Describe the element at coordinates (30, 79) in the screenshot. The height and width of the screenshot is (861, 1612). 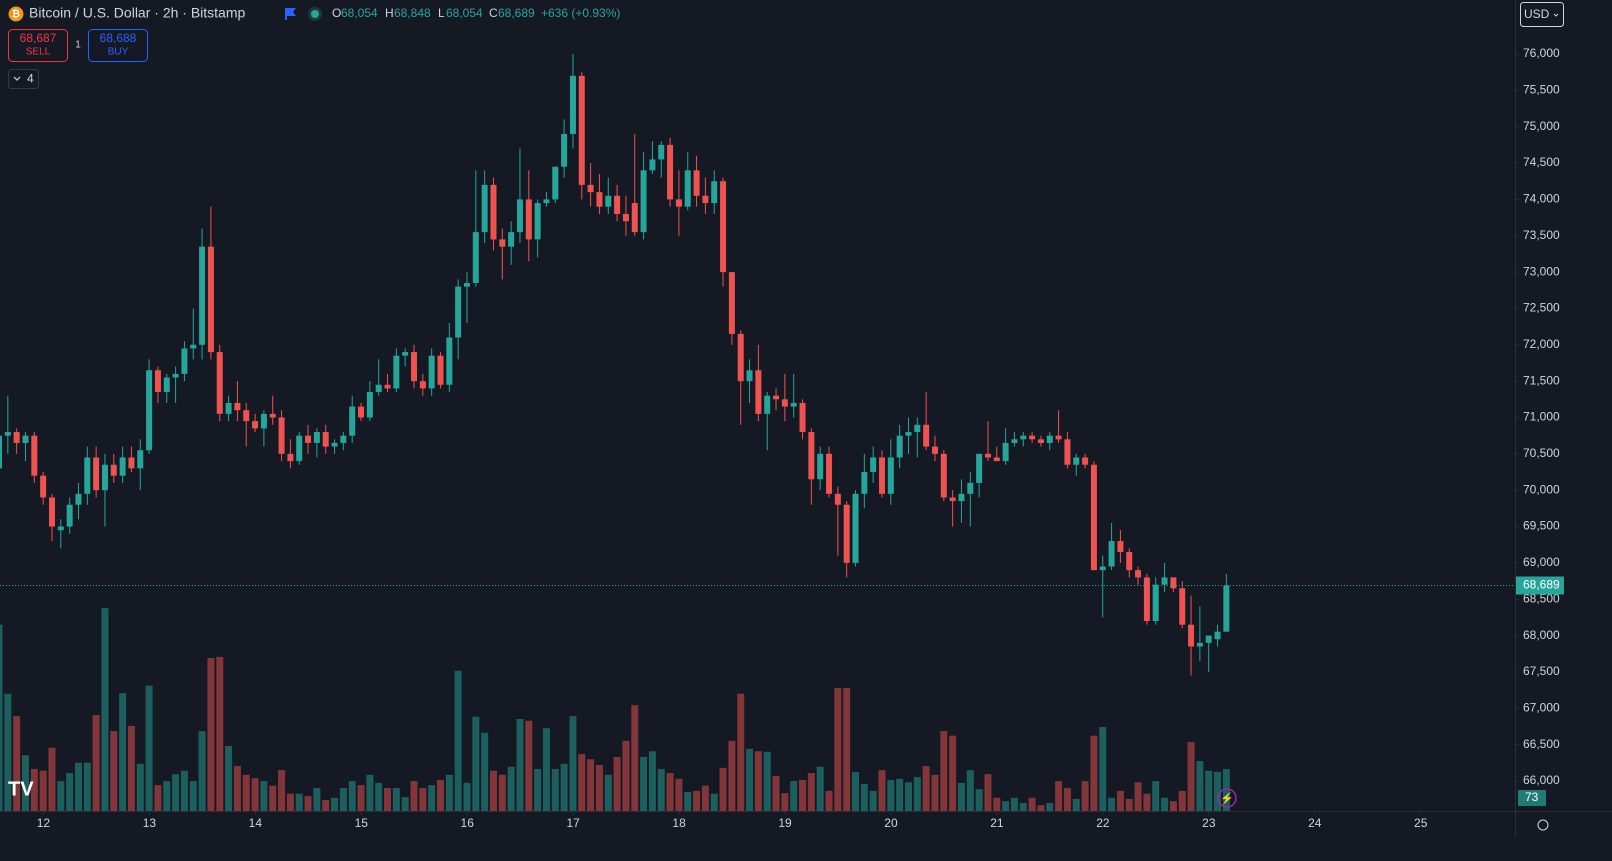
I see `indicators-count: 4` at that location.